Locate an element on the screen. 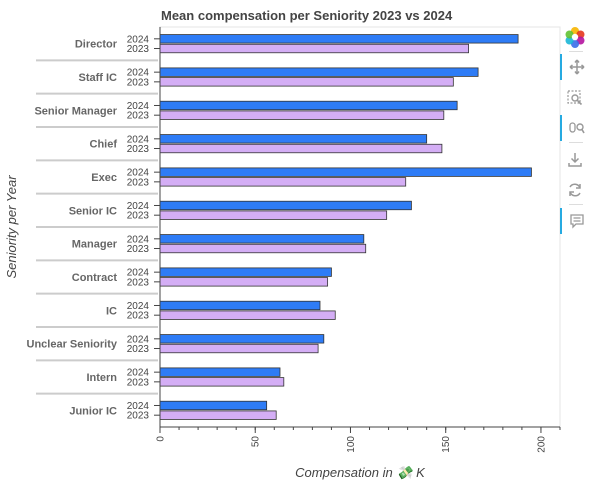  category-label: Junior IC is located at coordinates (93, 411).